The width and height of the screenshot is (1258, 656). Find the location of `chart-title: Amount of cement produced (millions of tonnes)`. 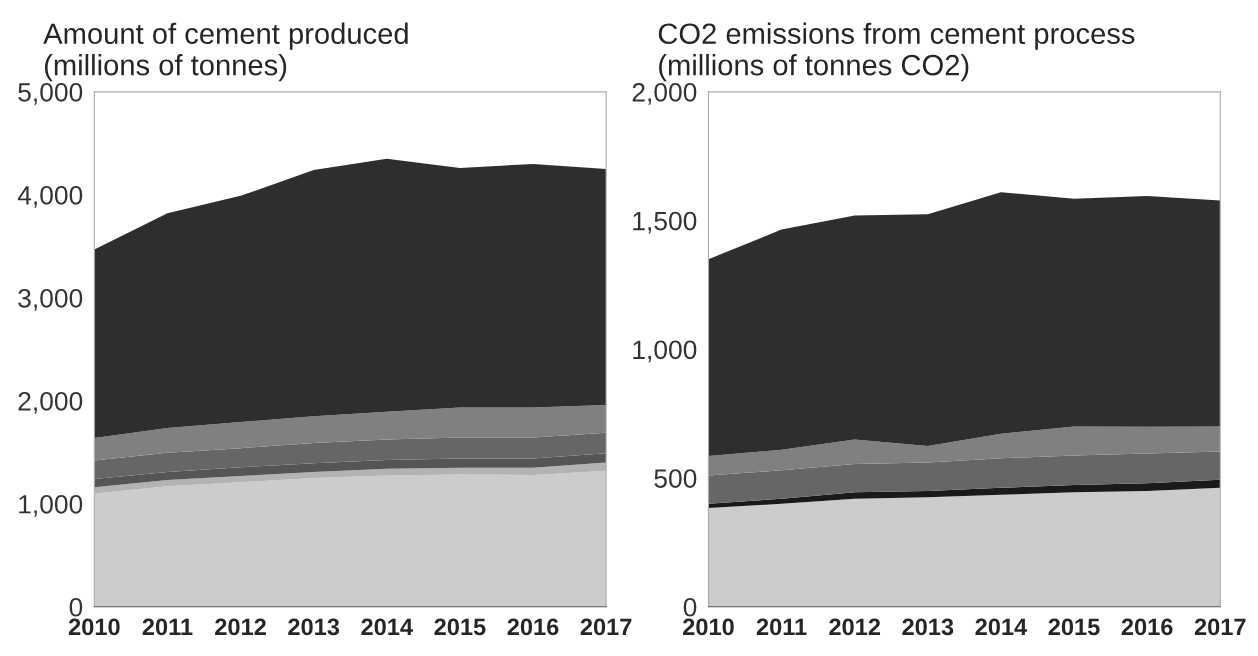

chart-title: Amount of cement produced (millions of tonnes) is located at coordinates (225, 52).